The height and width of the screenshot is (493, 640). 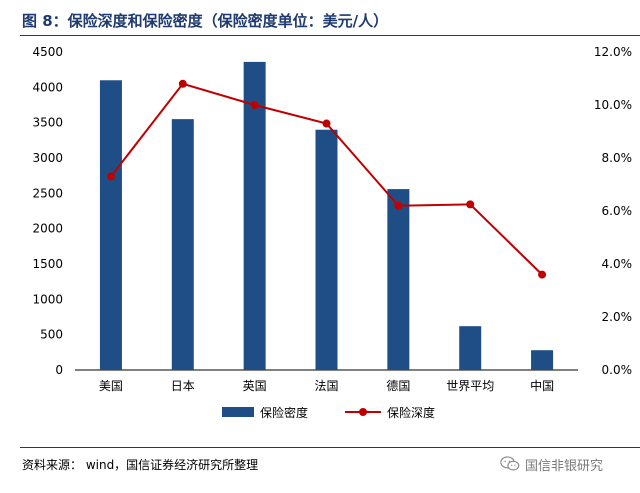 What do you see at coordinates (617, 211) in the screenshot?
I see `y-right-tick-label: 6.0%` at bounding box center [617, 211].